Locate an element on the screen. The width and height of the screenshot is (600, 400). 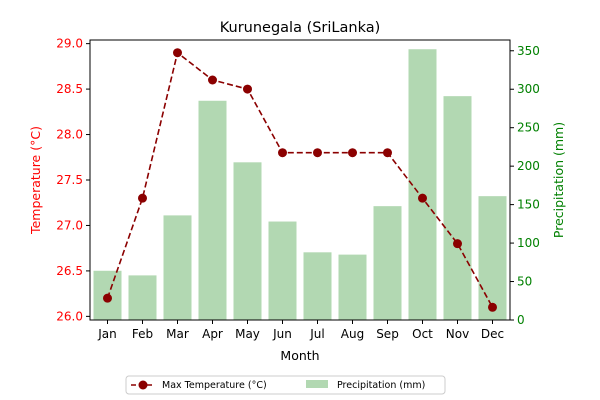
temperature-point-jan is located at coordinates (107, 298).